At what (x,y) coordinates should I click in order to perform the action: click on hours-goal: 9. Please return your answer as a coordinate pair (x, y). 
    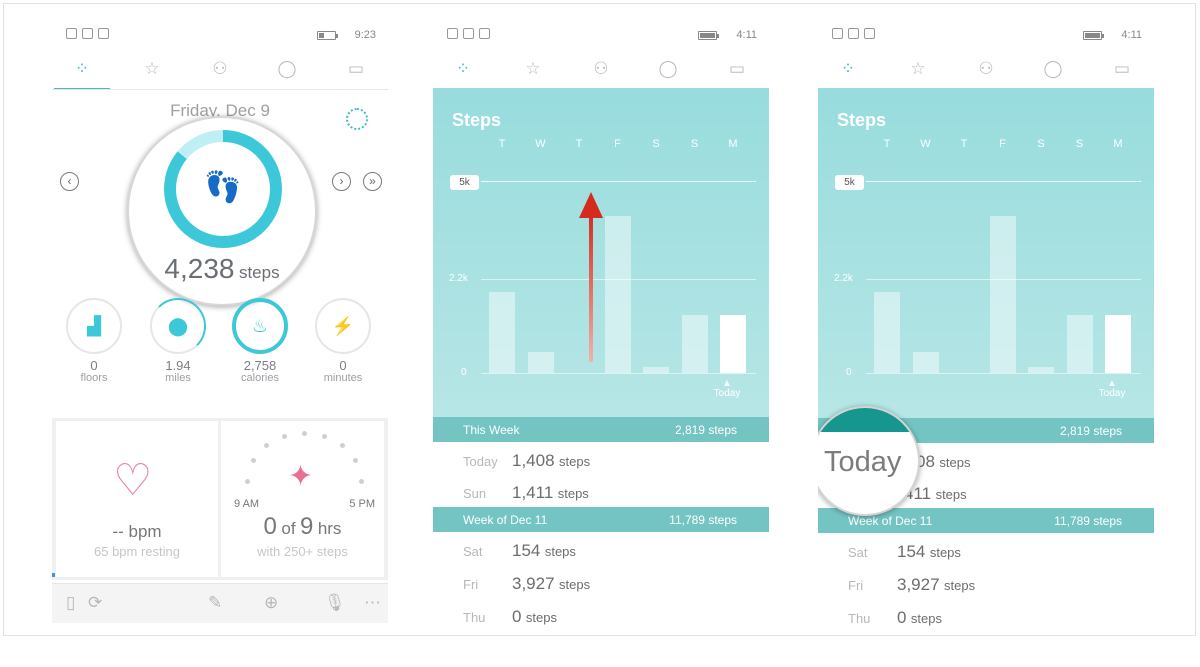
    Looking at the image, I should click on (307, 526).